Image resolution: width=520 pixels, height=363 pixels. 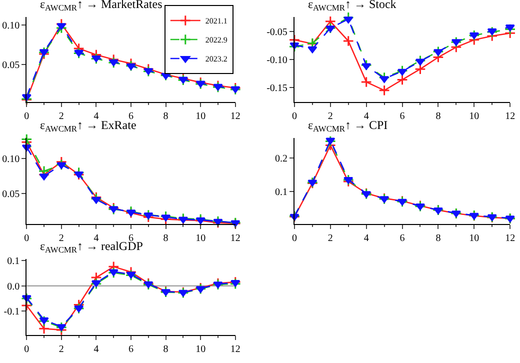 What do you see at coordinates (281, 159) in the screenshot?
I see `y-tick-label: 0.2` at bounding box center [281, 159].